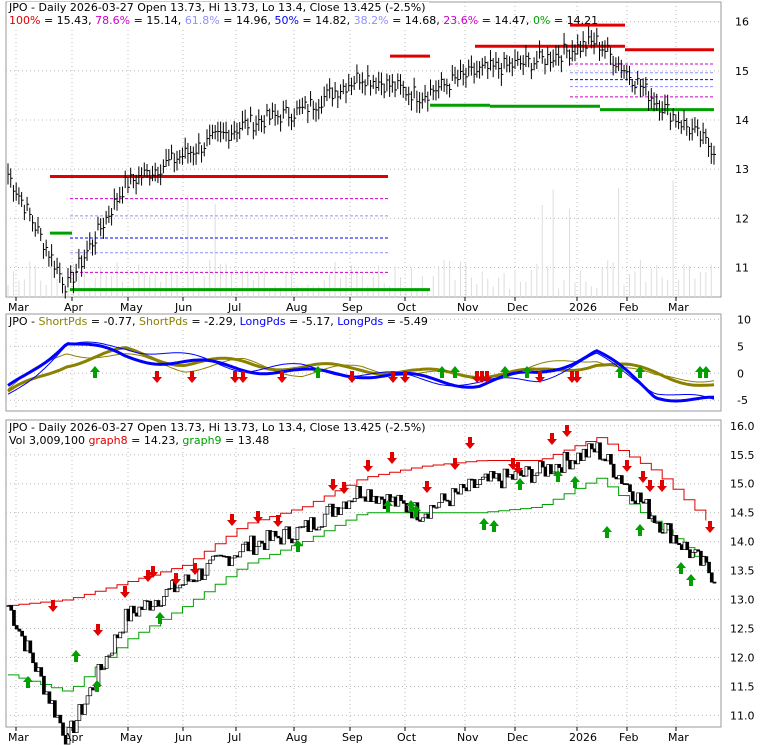 The height and width of the screenshot is (745, 780). Describe the element at coordinates (407, 307) in the screenshot. I see `x-tick-label: Oct` at that location.